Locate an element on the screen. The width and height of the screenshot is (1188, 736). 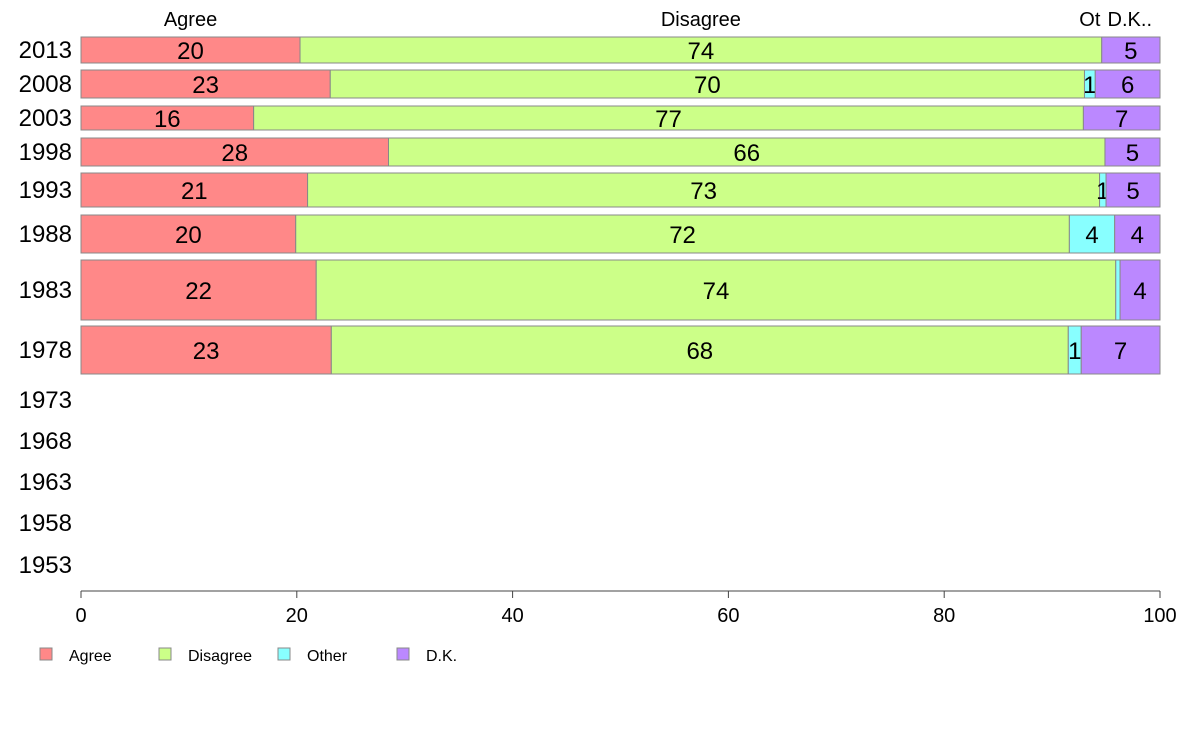
data-label-1978-disagree: 68 is located at coordinates (699, 351).